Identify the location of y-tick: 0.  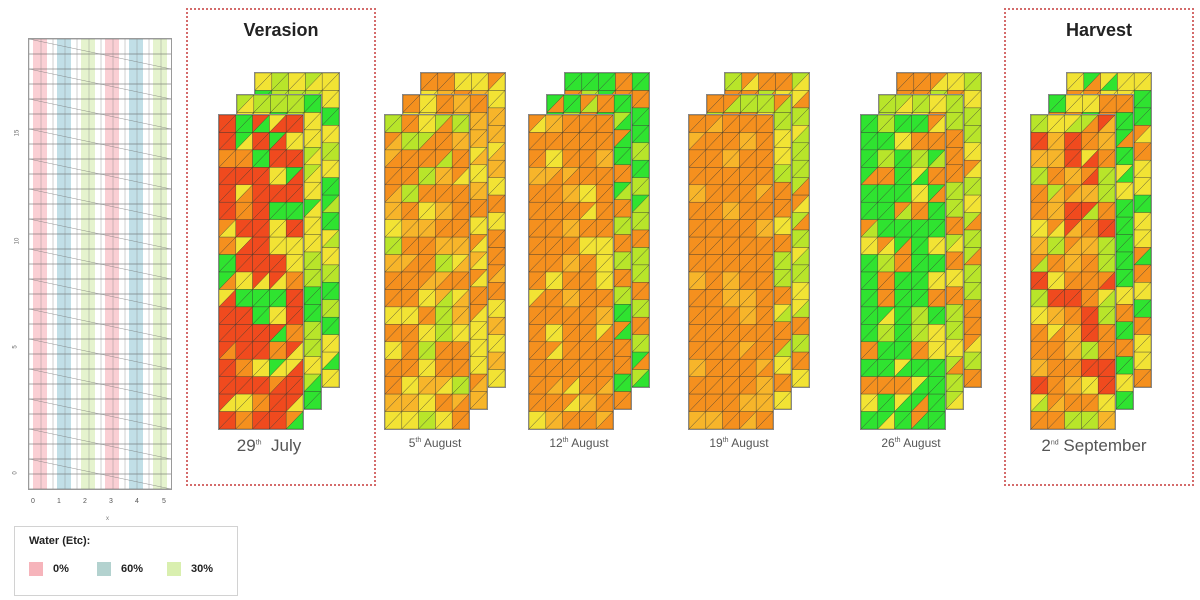
(15, 473).